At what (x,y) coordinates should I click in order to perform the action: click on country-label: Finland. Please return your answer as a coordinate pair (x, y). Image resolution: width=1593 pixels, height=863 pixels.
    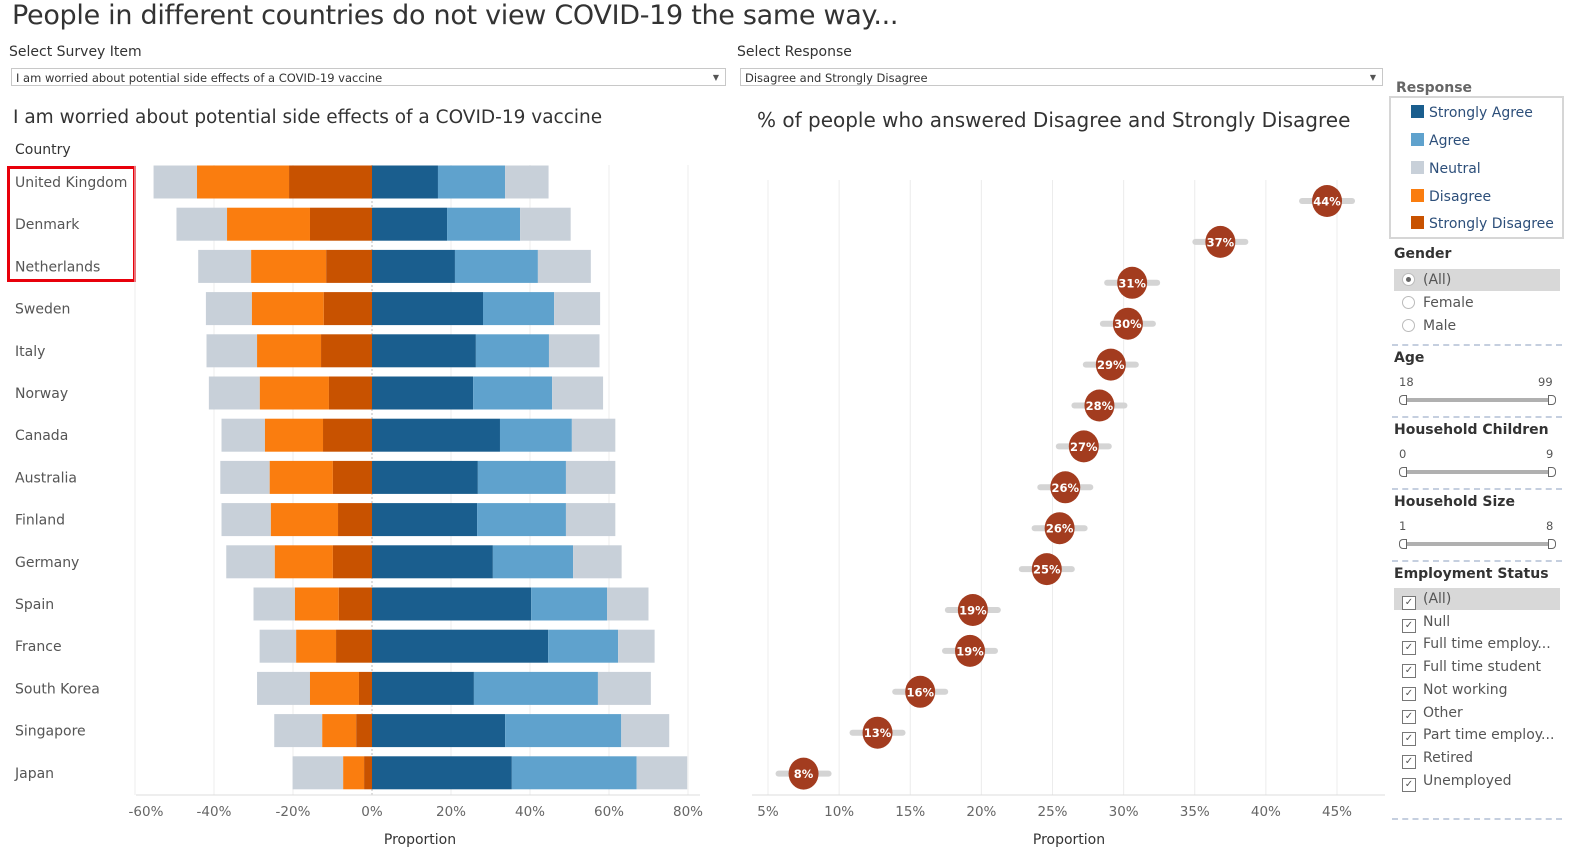
    Looking at the image, I should click on (40, 521).